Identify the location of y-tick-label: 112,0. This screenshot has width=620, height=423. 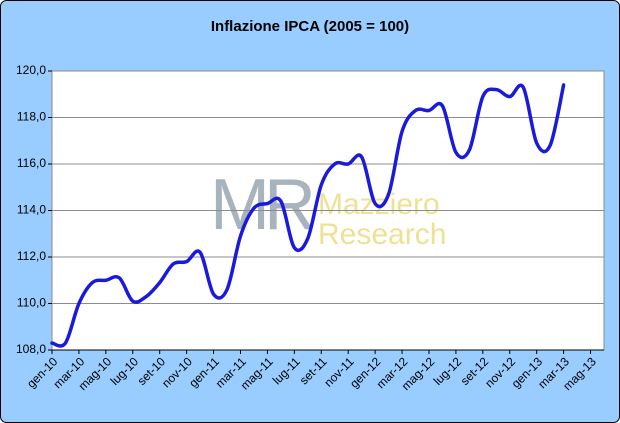
(31, 256).